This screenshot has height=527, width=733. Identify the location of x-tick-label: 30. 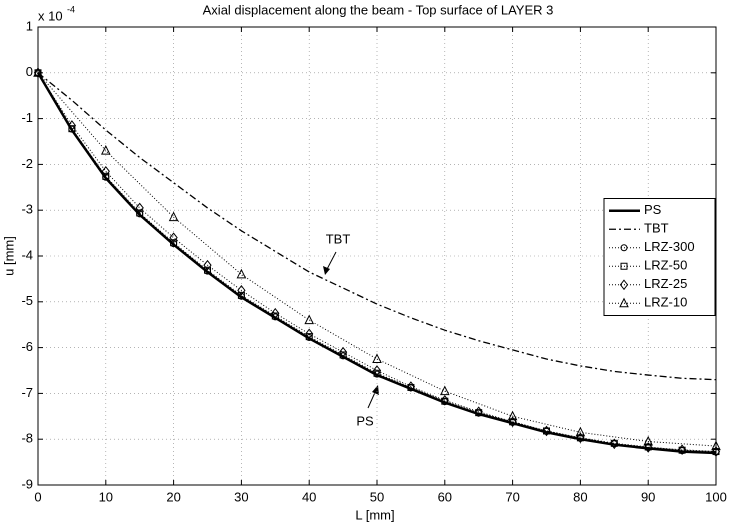
(241, 496).